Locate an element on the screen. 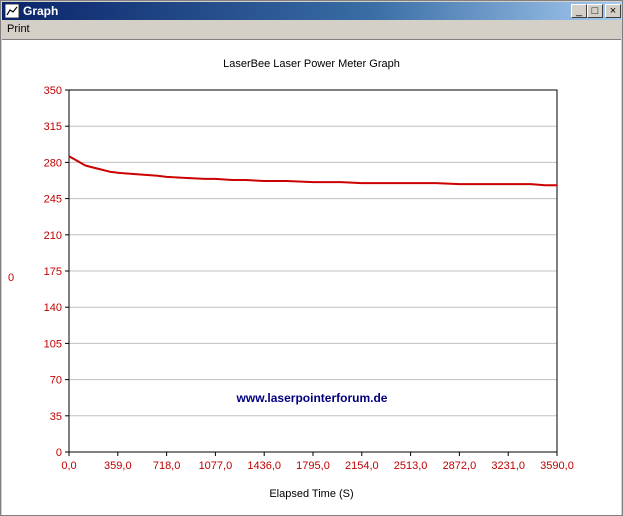  y-tick-label: 70 is located at coordinates (56, 381).